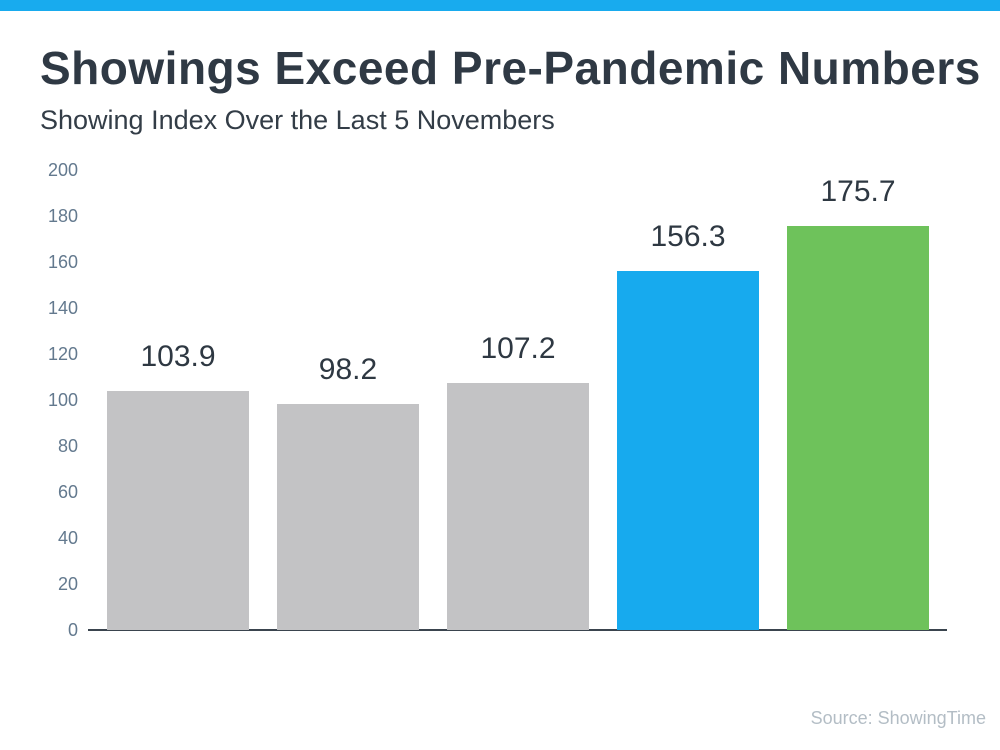  What do you see at coordinates (62, 308) in the screenshot?
I see `y-axis-tick-label: 140` at bounding box center [62, 308].